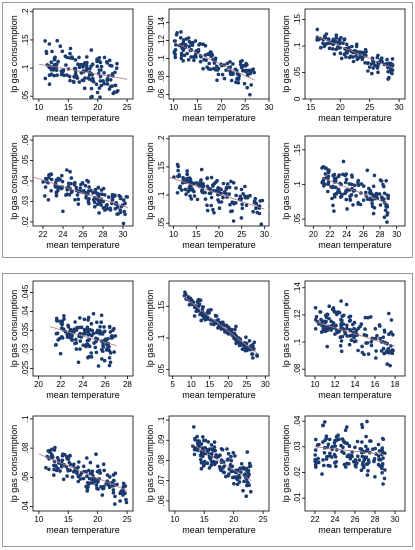  I want to click on chart-0-fit-line, so click(83, 71).